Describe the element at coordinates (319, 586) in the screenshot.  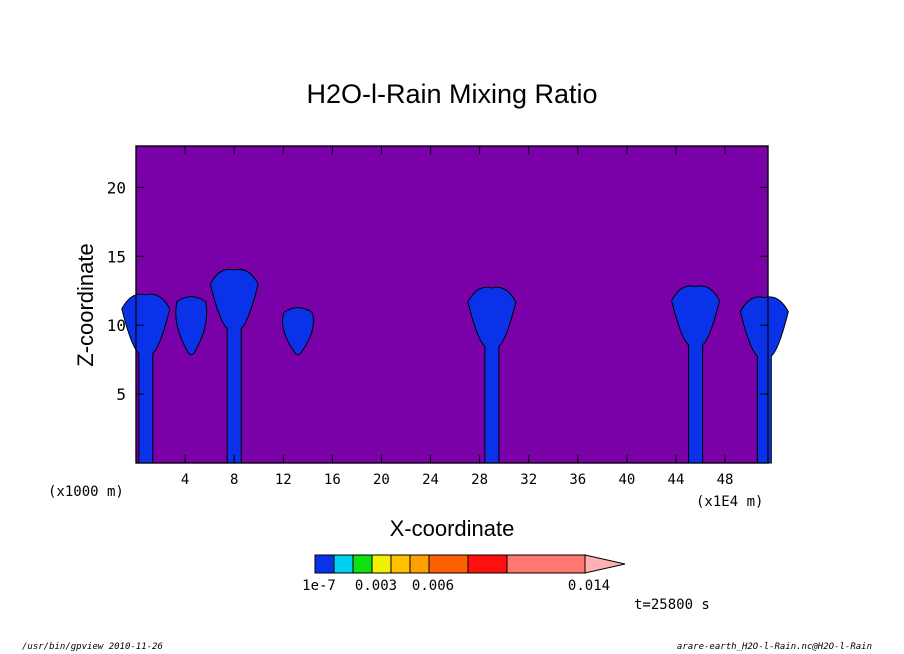
I see `colorbar-label: 1e-7` at that location.